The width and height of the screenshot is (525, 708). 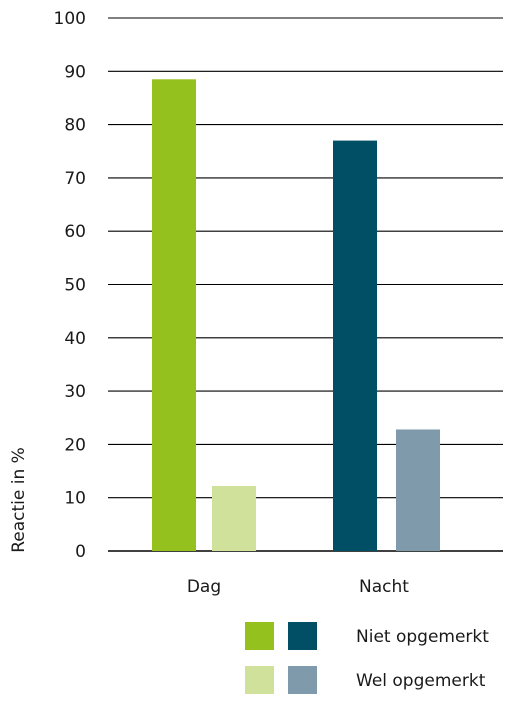 I want to click on y-tick-label: 80, so click(x=75, y=126).